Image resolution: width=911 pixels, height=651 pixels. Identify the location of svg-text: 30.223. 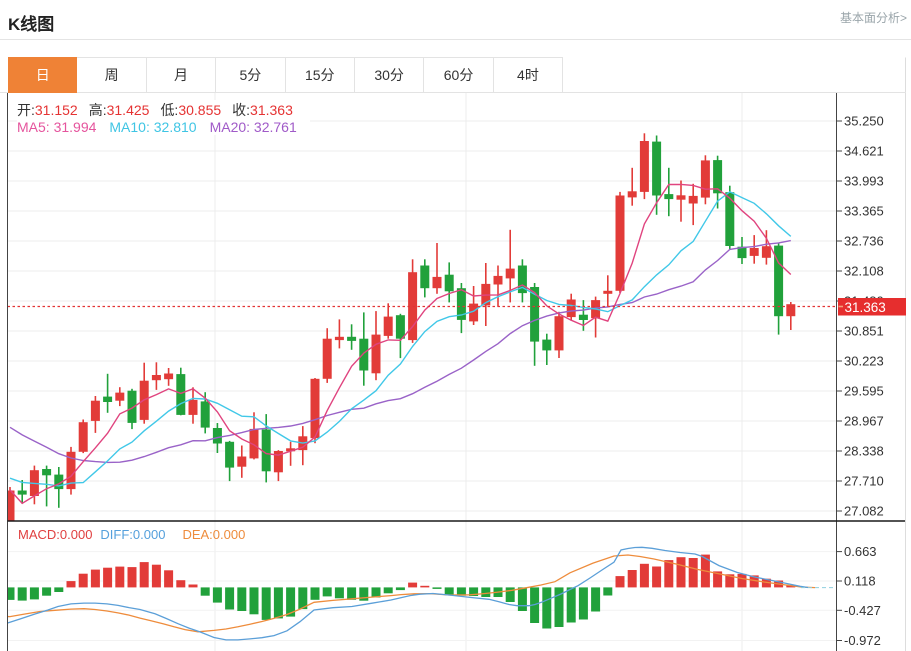
(864, 361).